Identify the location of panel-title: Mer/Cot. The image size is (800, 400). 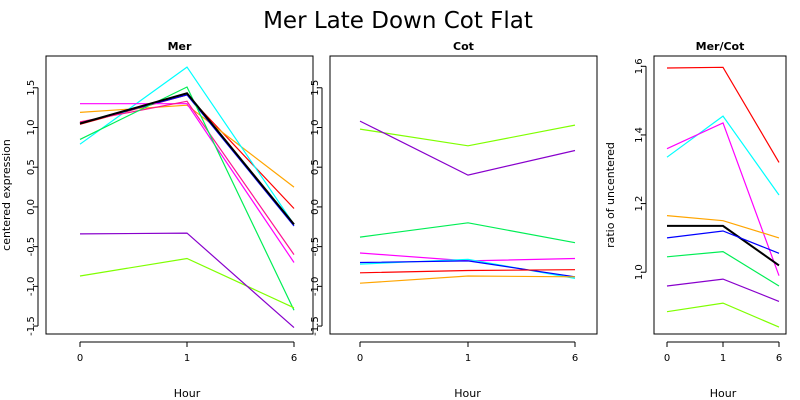
(720, 46).